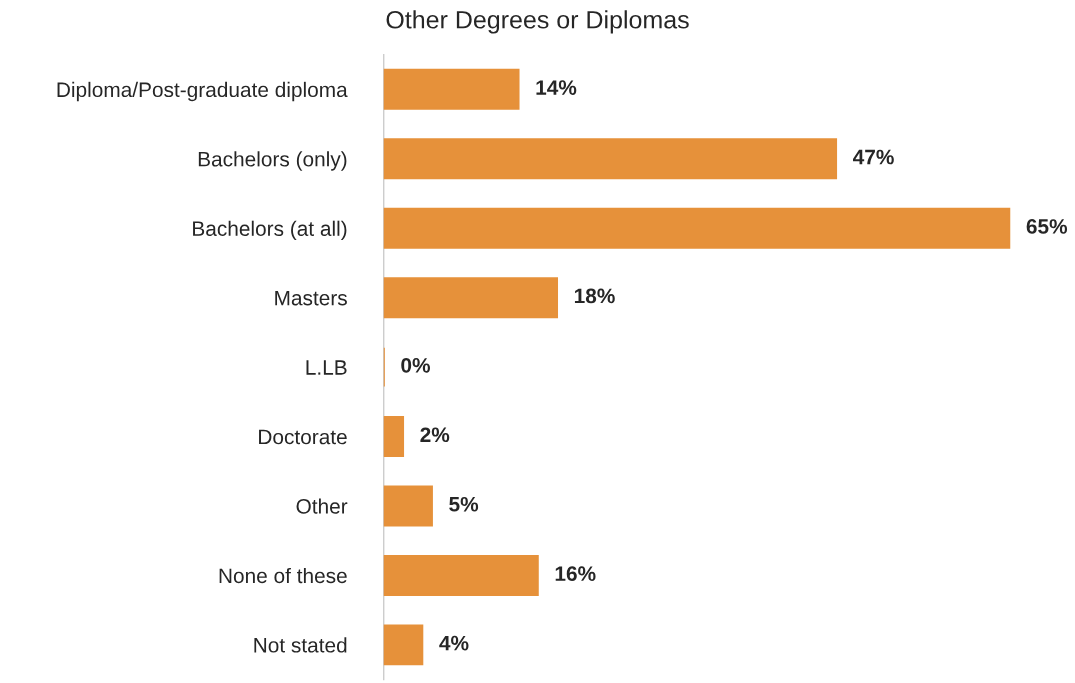 The image size is (1075, 683). Describe the element at coordinates (594, 296) in the screenshot. I see `data-label: 18%` at that location.